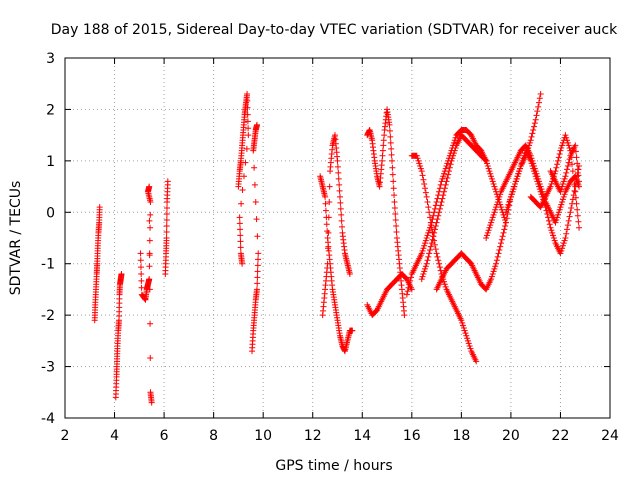  I want to click on y-tick-label: 3, so click(50, 59).